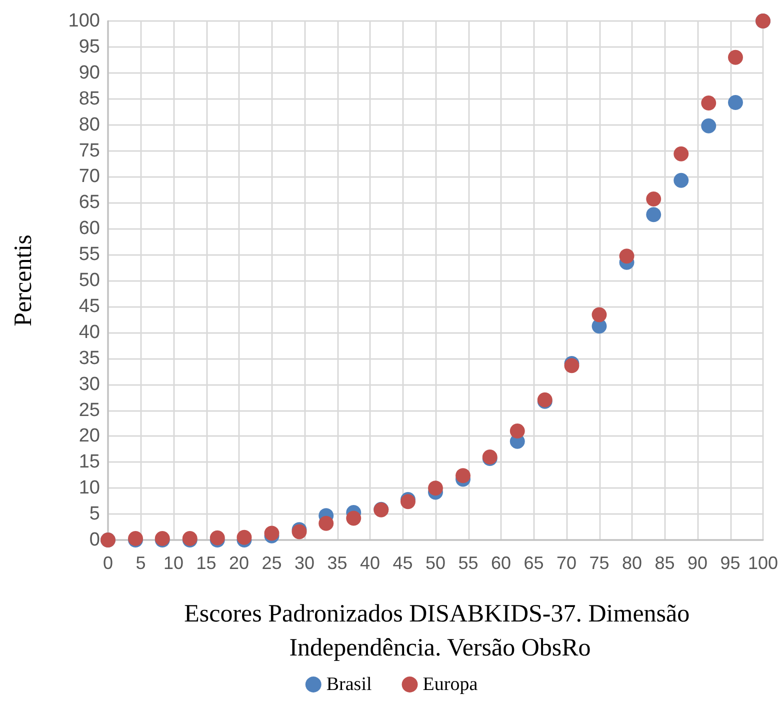  I want to click on x-tick-label: 30, so click(304, 563).